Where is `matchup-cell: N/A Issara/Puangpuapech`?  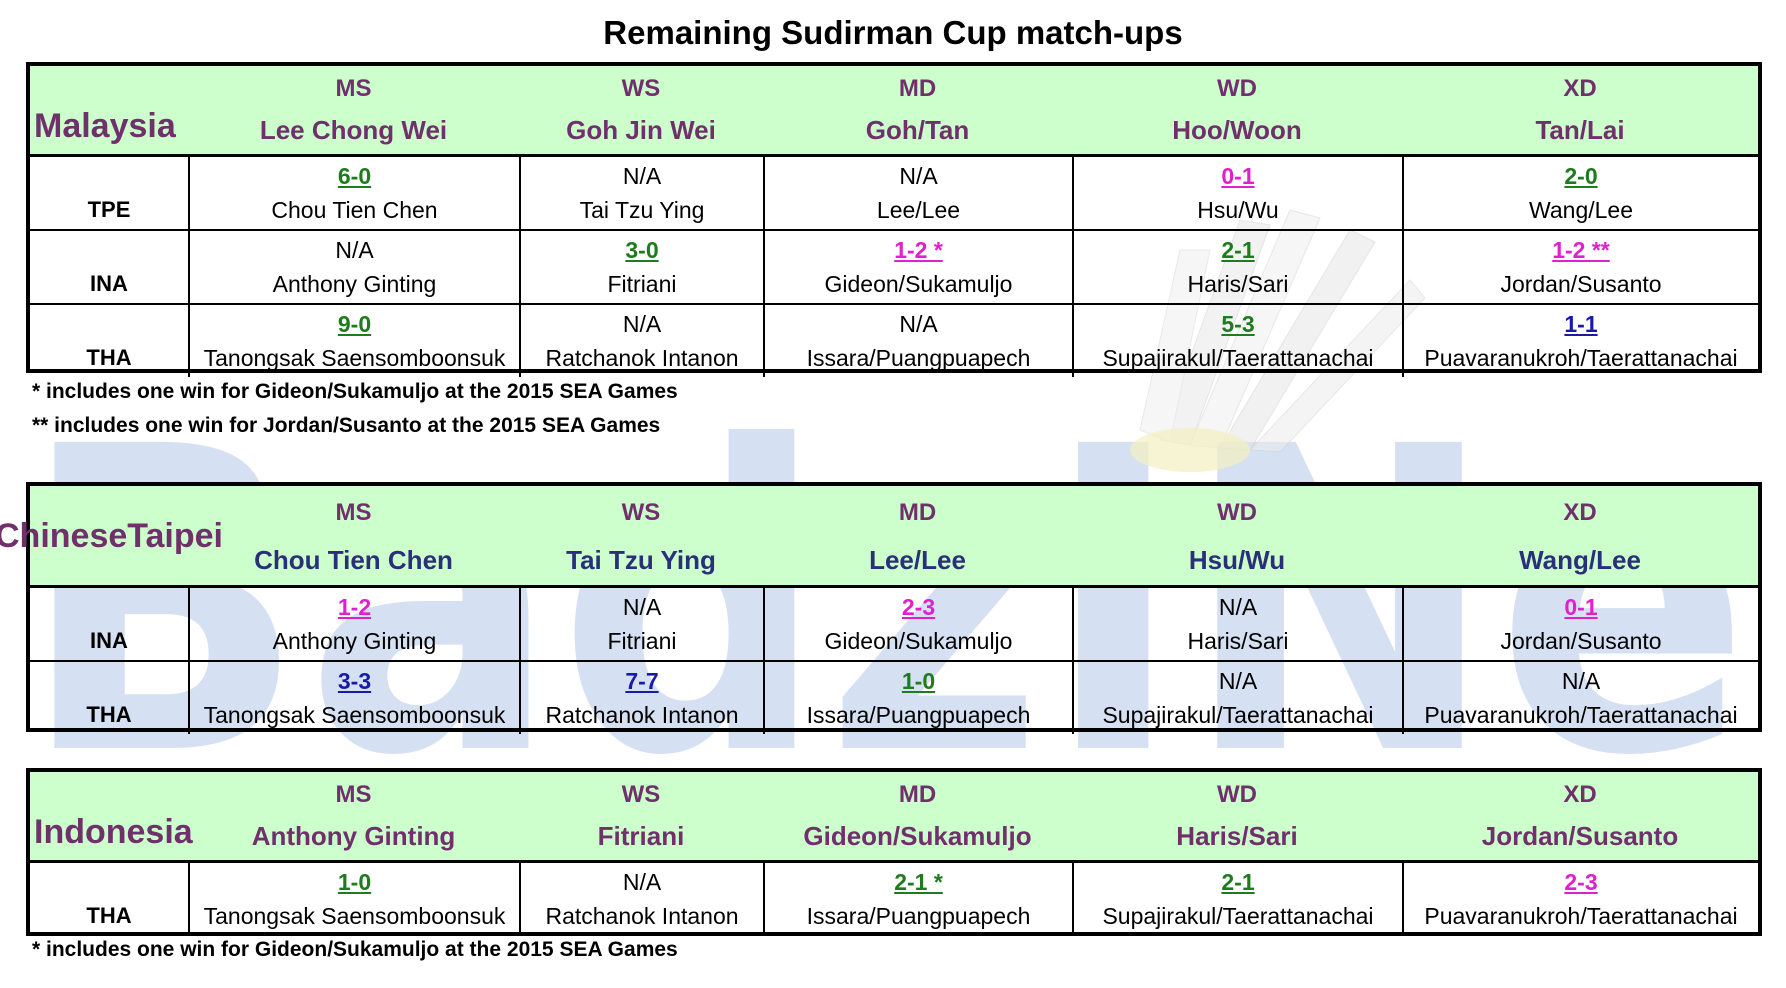
matchup-cell: N/A Issara/Puangpuapech is located at coordinates (917, 341).